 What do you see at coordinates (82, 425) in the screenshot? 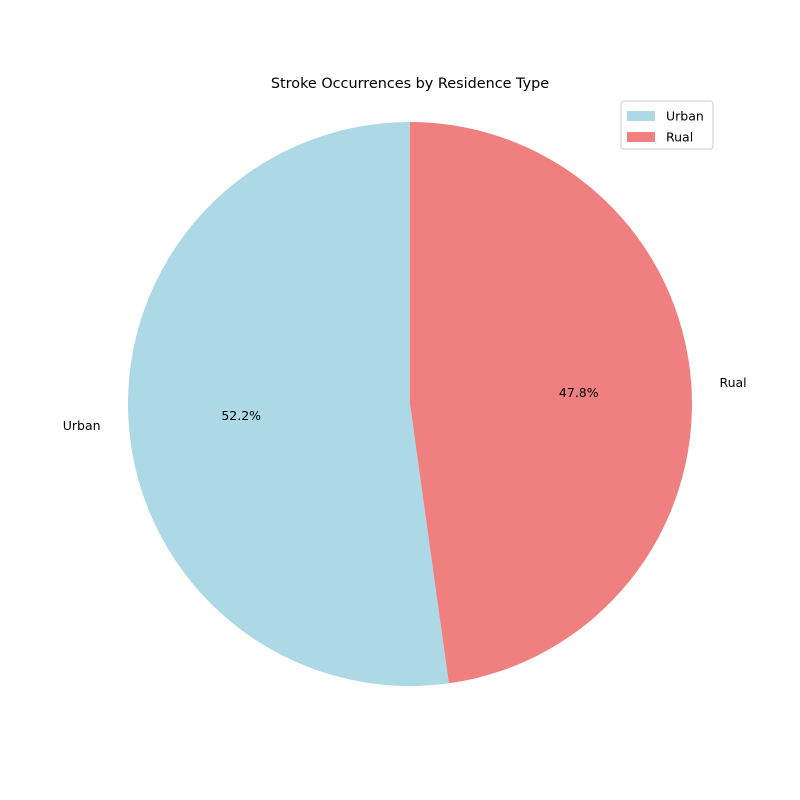
I see `slice-label-urban: Urban` at bounding box center [82, 425].